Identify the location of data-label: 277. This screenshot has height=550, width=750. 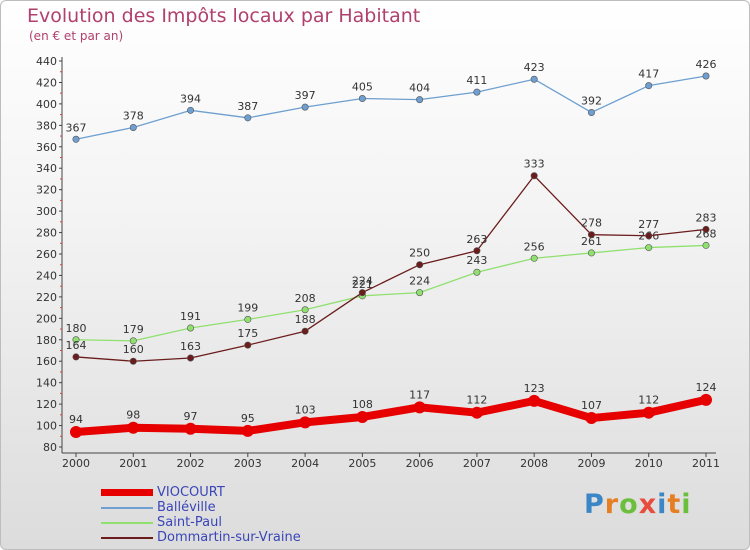
(648, 224).